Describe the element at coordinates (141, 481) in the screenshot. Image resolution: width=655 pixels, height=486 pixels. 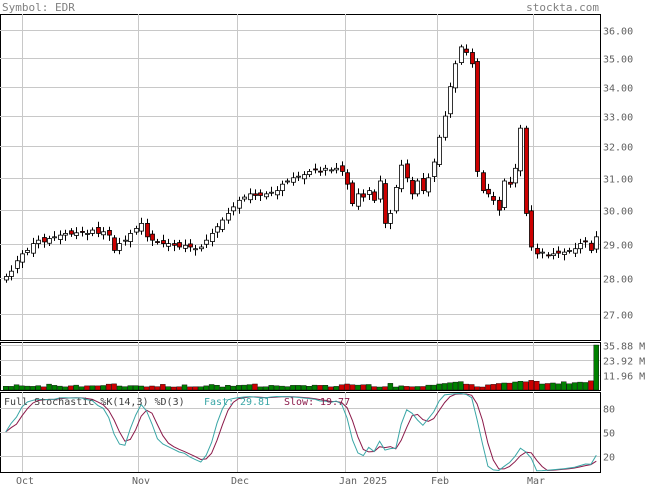
I see `month-label-1: Nov` at that location.